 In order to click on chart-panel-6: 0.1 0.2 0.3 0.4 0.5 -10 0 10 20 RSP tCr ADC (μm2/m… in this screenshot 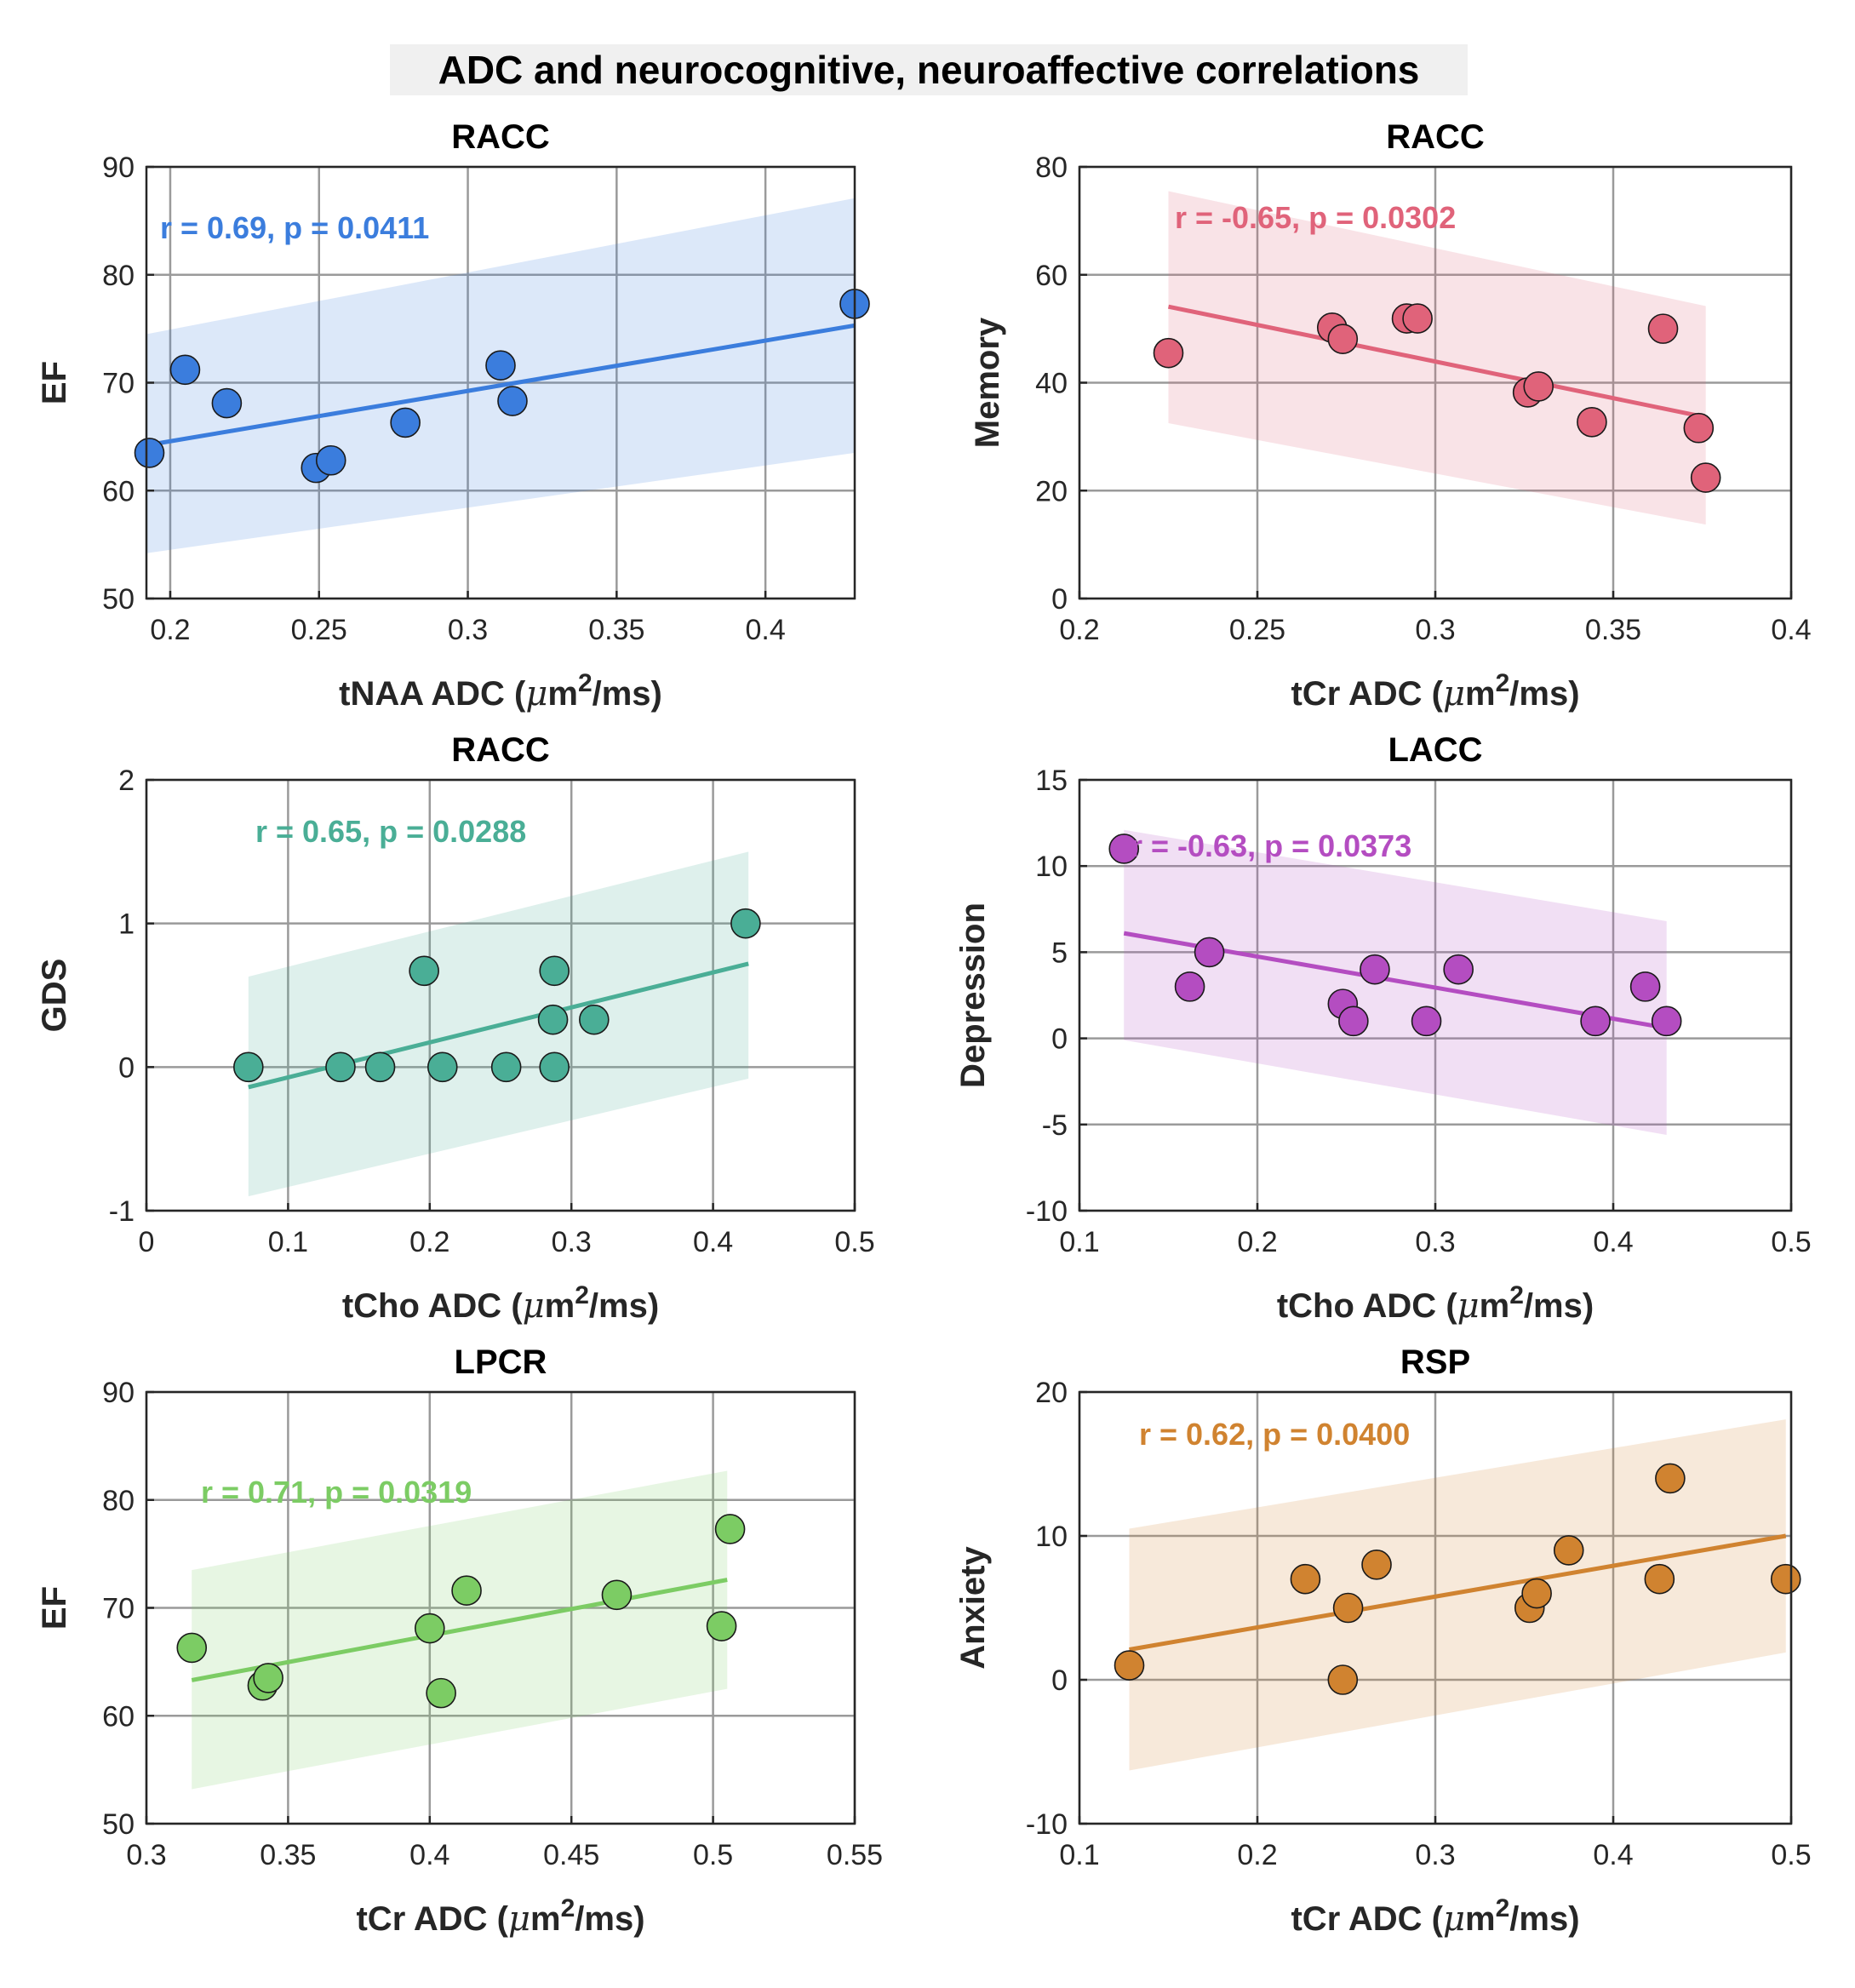, I will do `click(1383, 1641)`.